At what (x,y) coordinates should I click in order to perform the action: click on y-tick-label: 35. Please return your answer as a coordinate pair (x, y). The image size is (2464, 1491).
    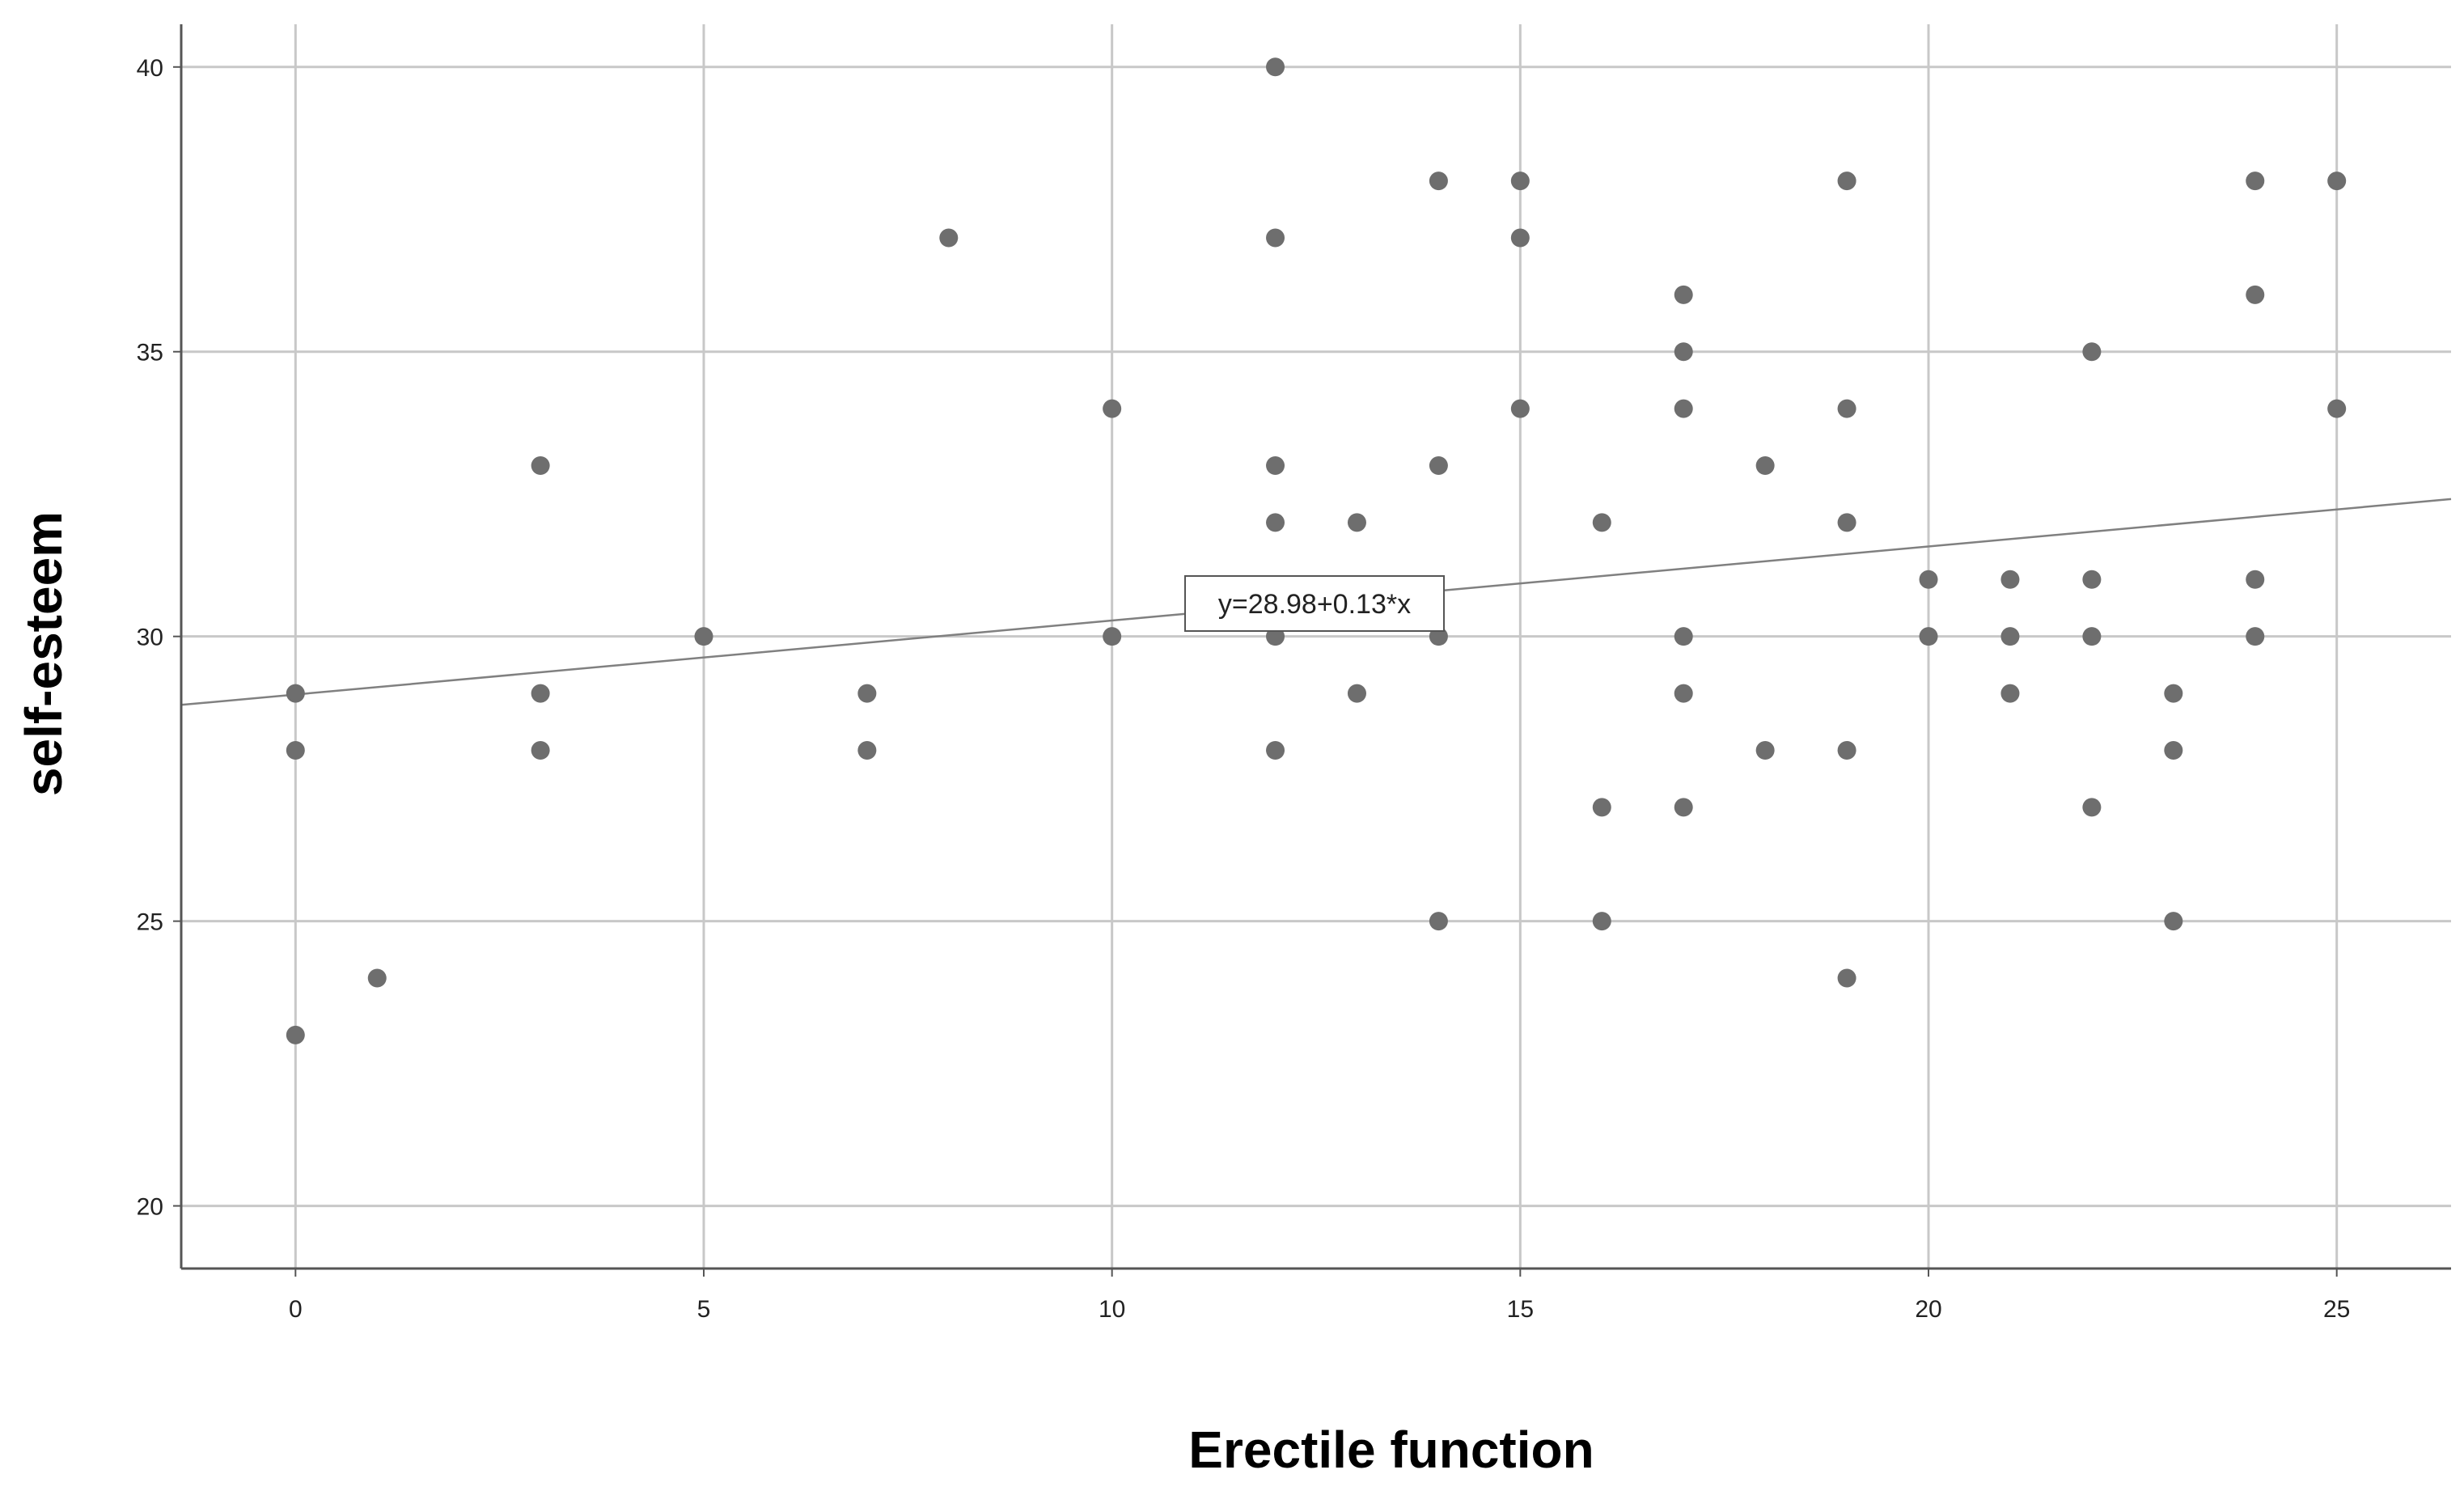
    Looking at the image, I should click on (150, 353).